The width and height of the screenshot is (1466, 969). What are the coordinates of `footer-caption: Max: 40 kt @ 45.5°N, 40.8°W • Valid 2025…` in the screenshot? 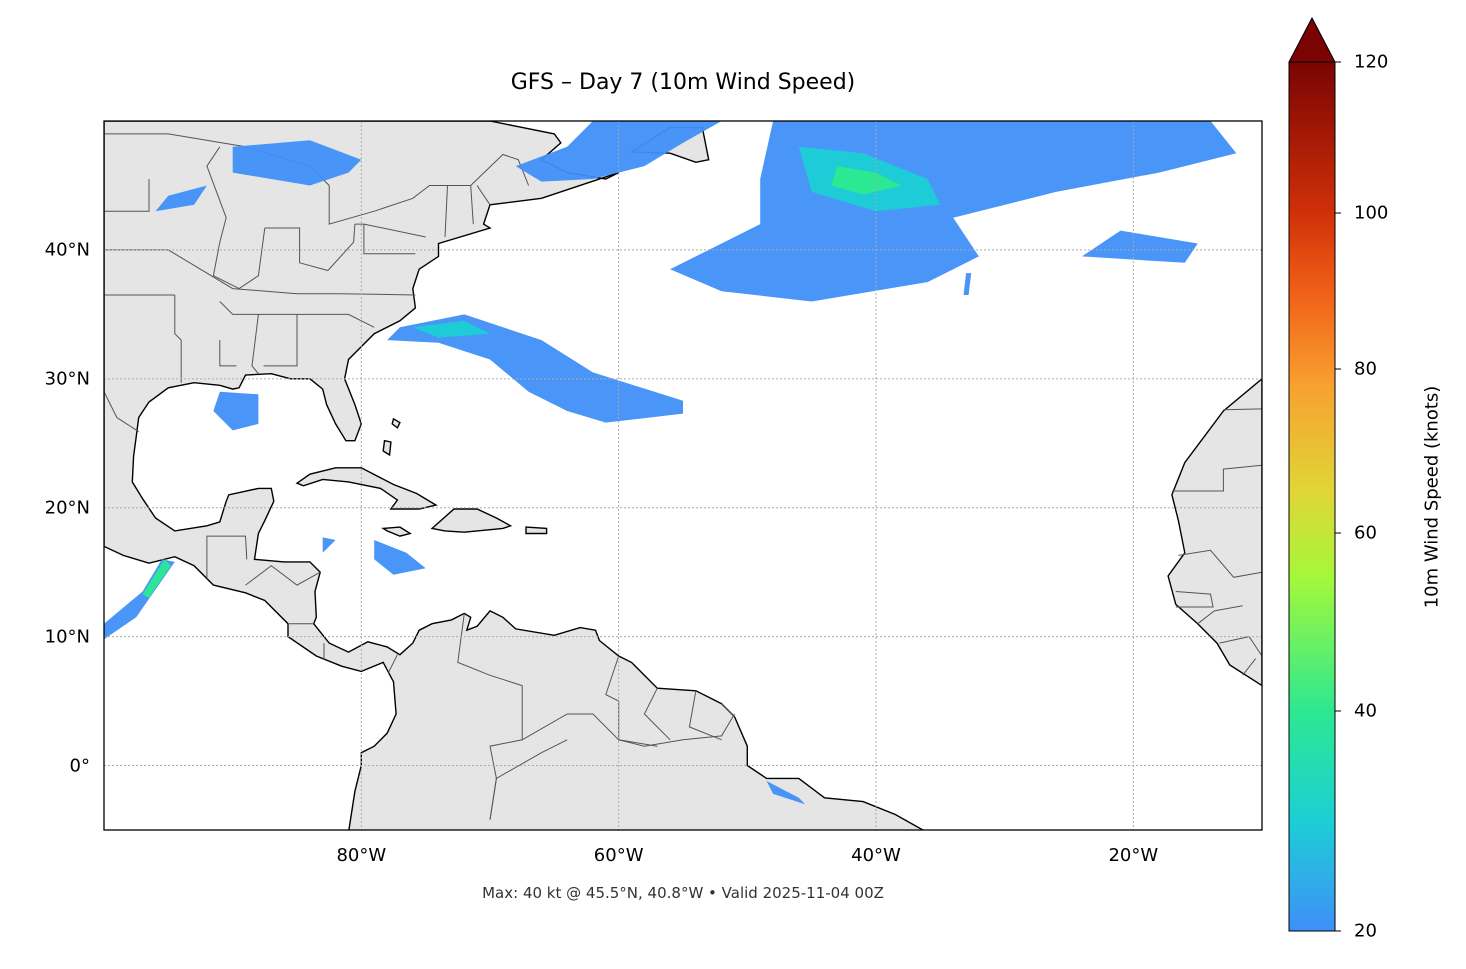 It's located at (683, 893).